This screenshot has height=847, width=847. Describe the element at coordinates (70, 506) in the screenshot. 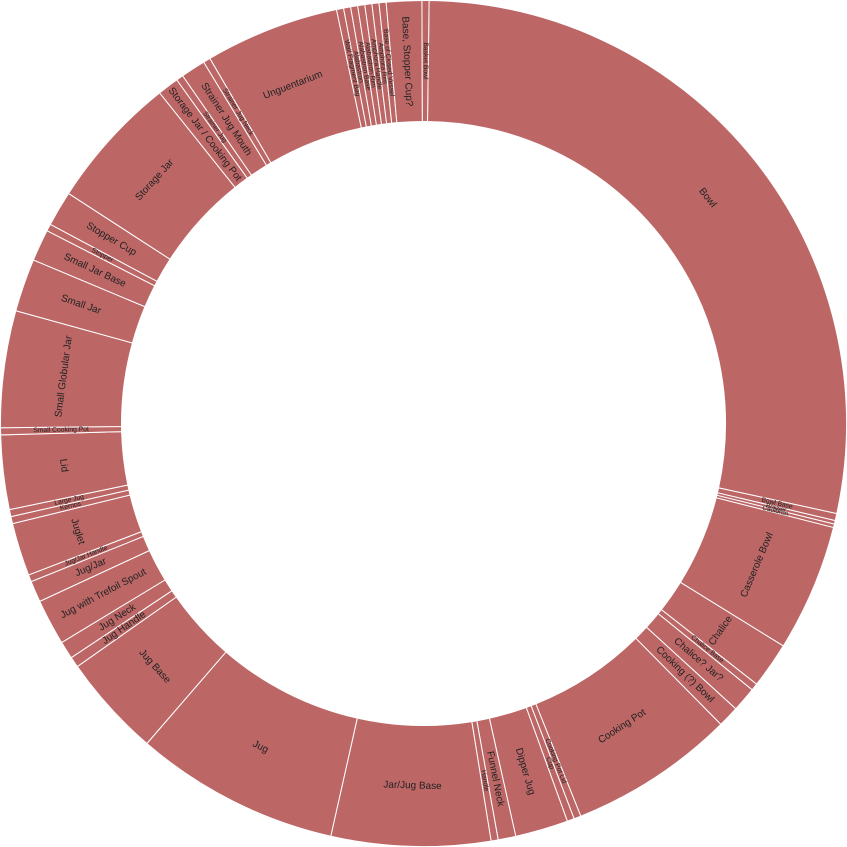

I see `segment-label: Kernos` at that location.